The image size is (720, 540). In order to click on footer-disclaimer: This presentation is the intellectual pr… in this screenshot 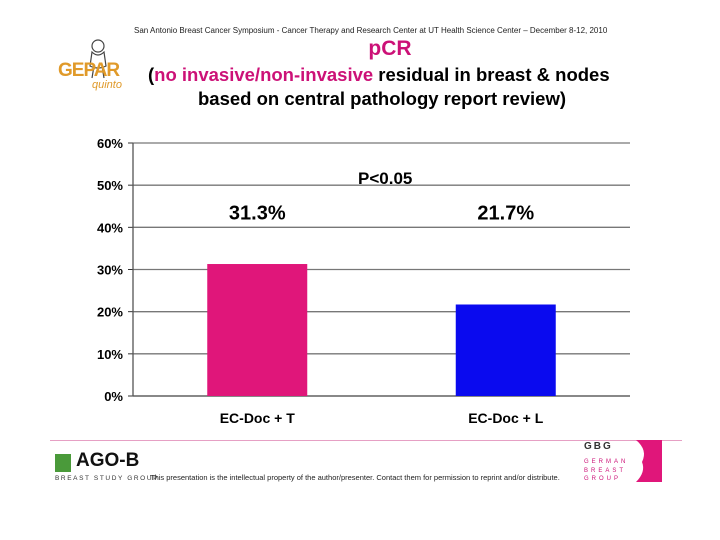, I will do `click(355, 477)`.